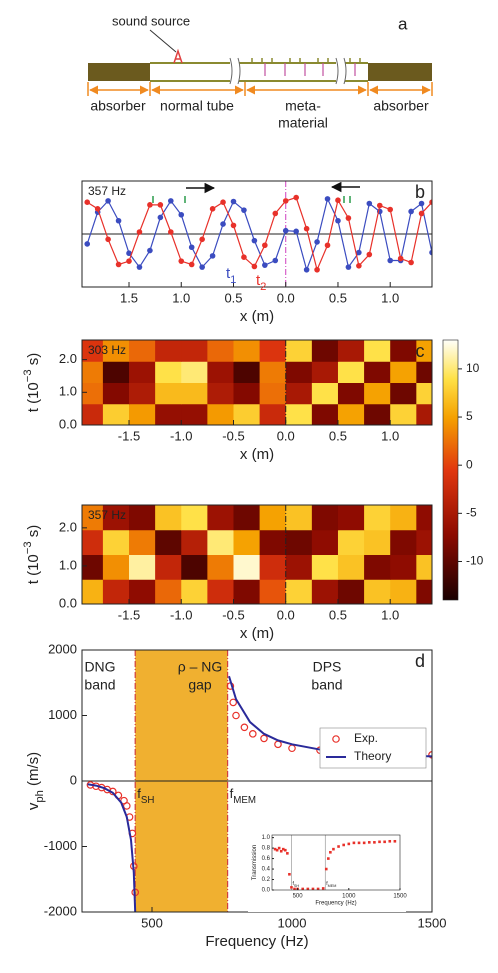  Describe the element at coordinates (261, 282) in the screenshot. I see `series-label: t2` at that location.